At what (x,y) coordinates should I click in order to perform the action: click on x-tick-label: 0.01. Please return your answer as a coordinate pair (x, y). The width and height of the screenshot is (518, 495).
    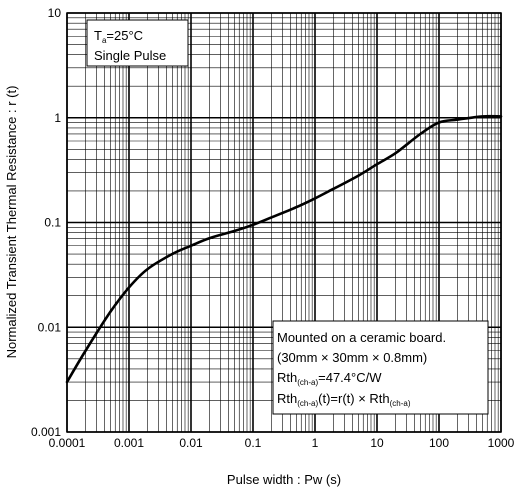
    Looking at the image, I should click on (191, 443).